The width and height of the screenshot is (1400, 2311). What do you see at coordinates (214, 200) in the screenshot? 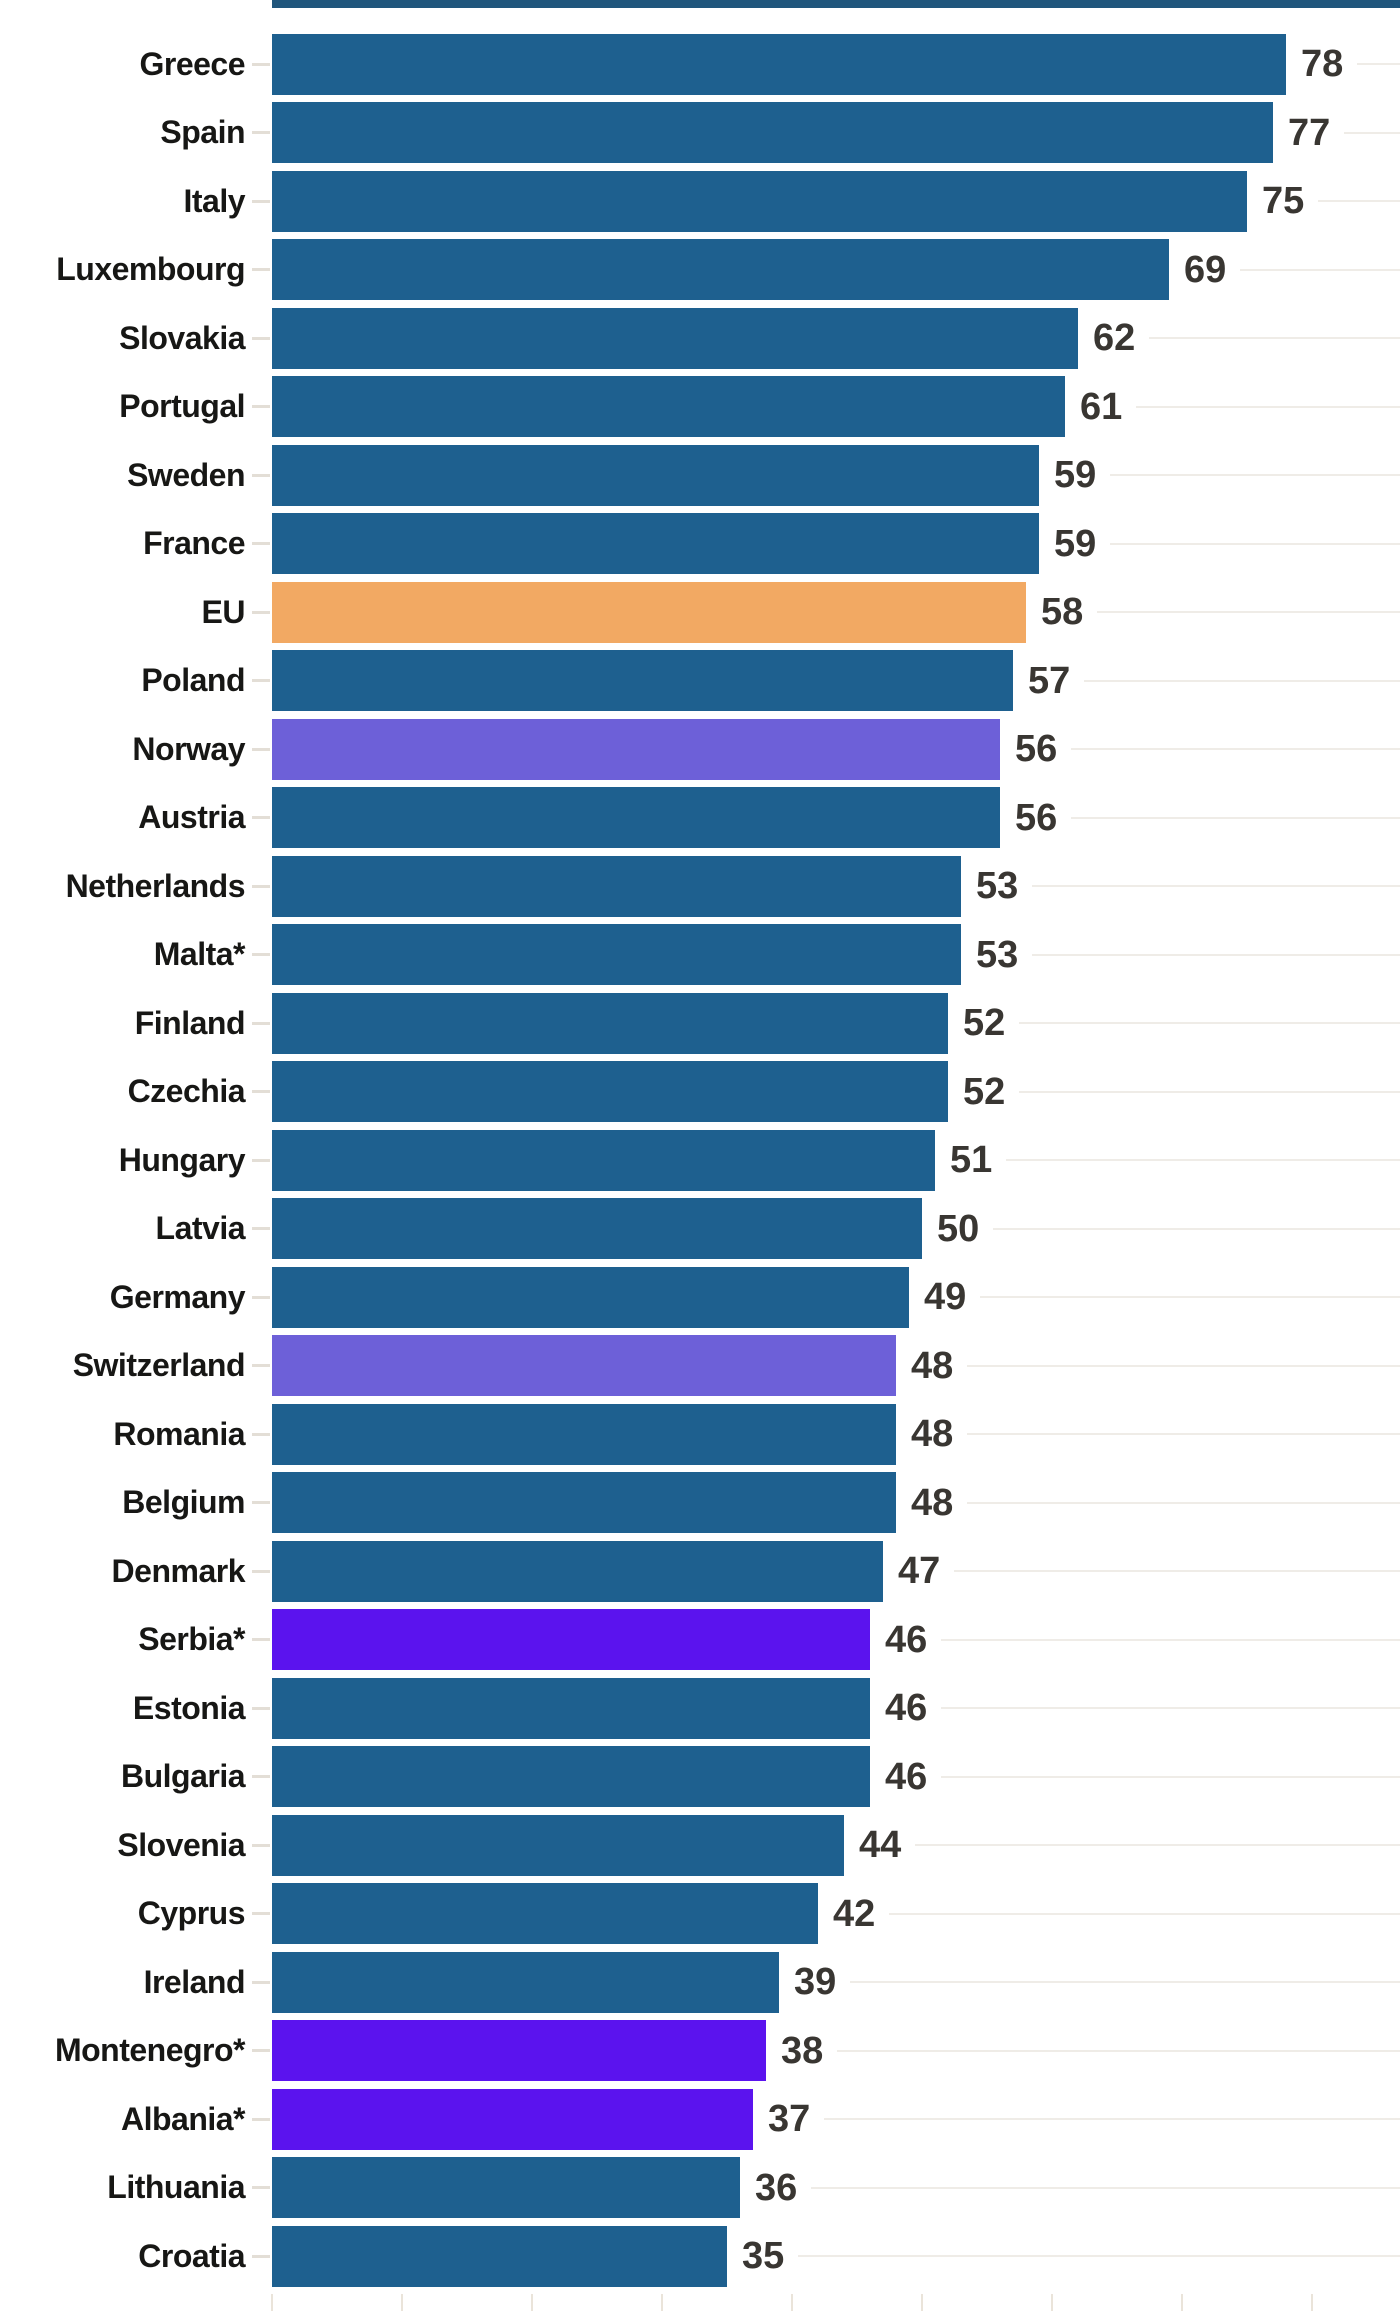
I see `category-label: Italy` at bounding box center [214, 200].